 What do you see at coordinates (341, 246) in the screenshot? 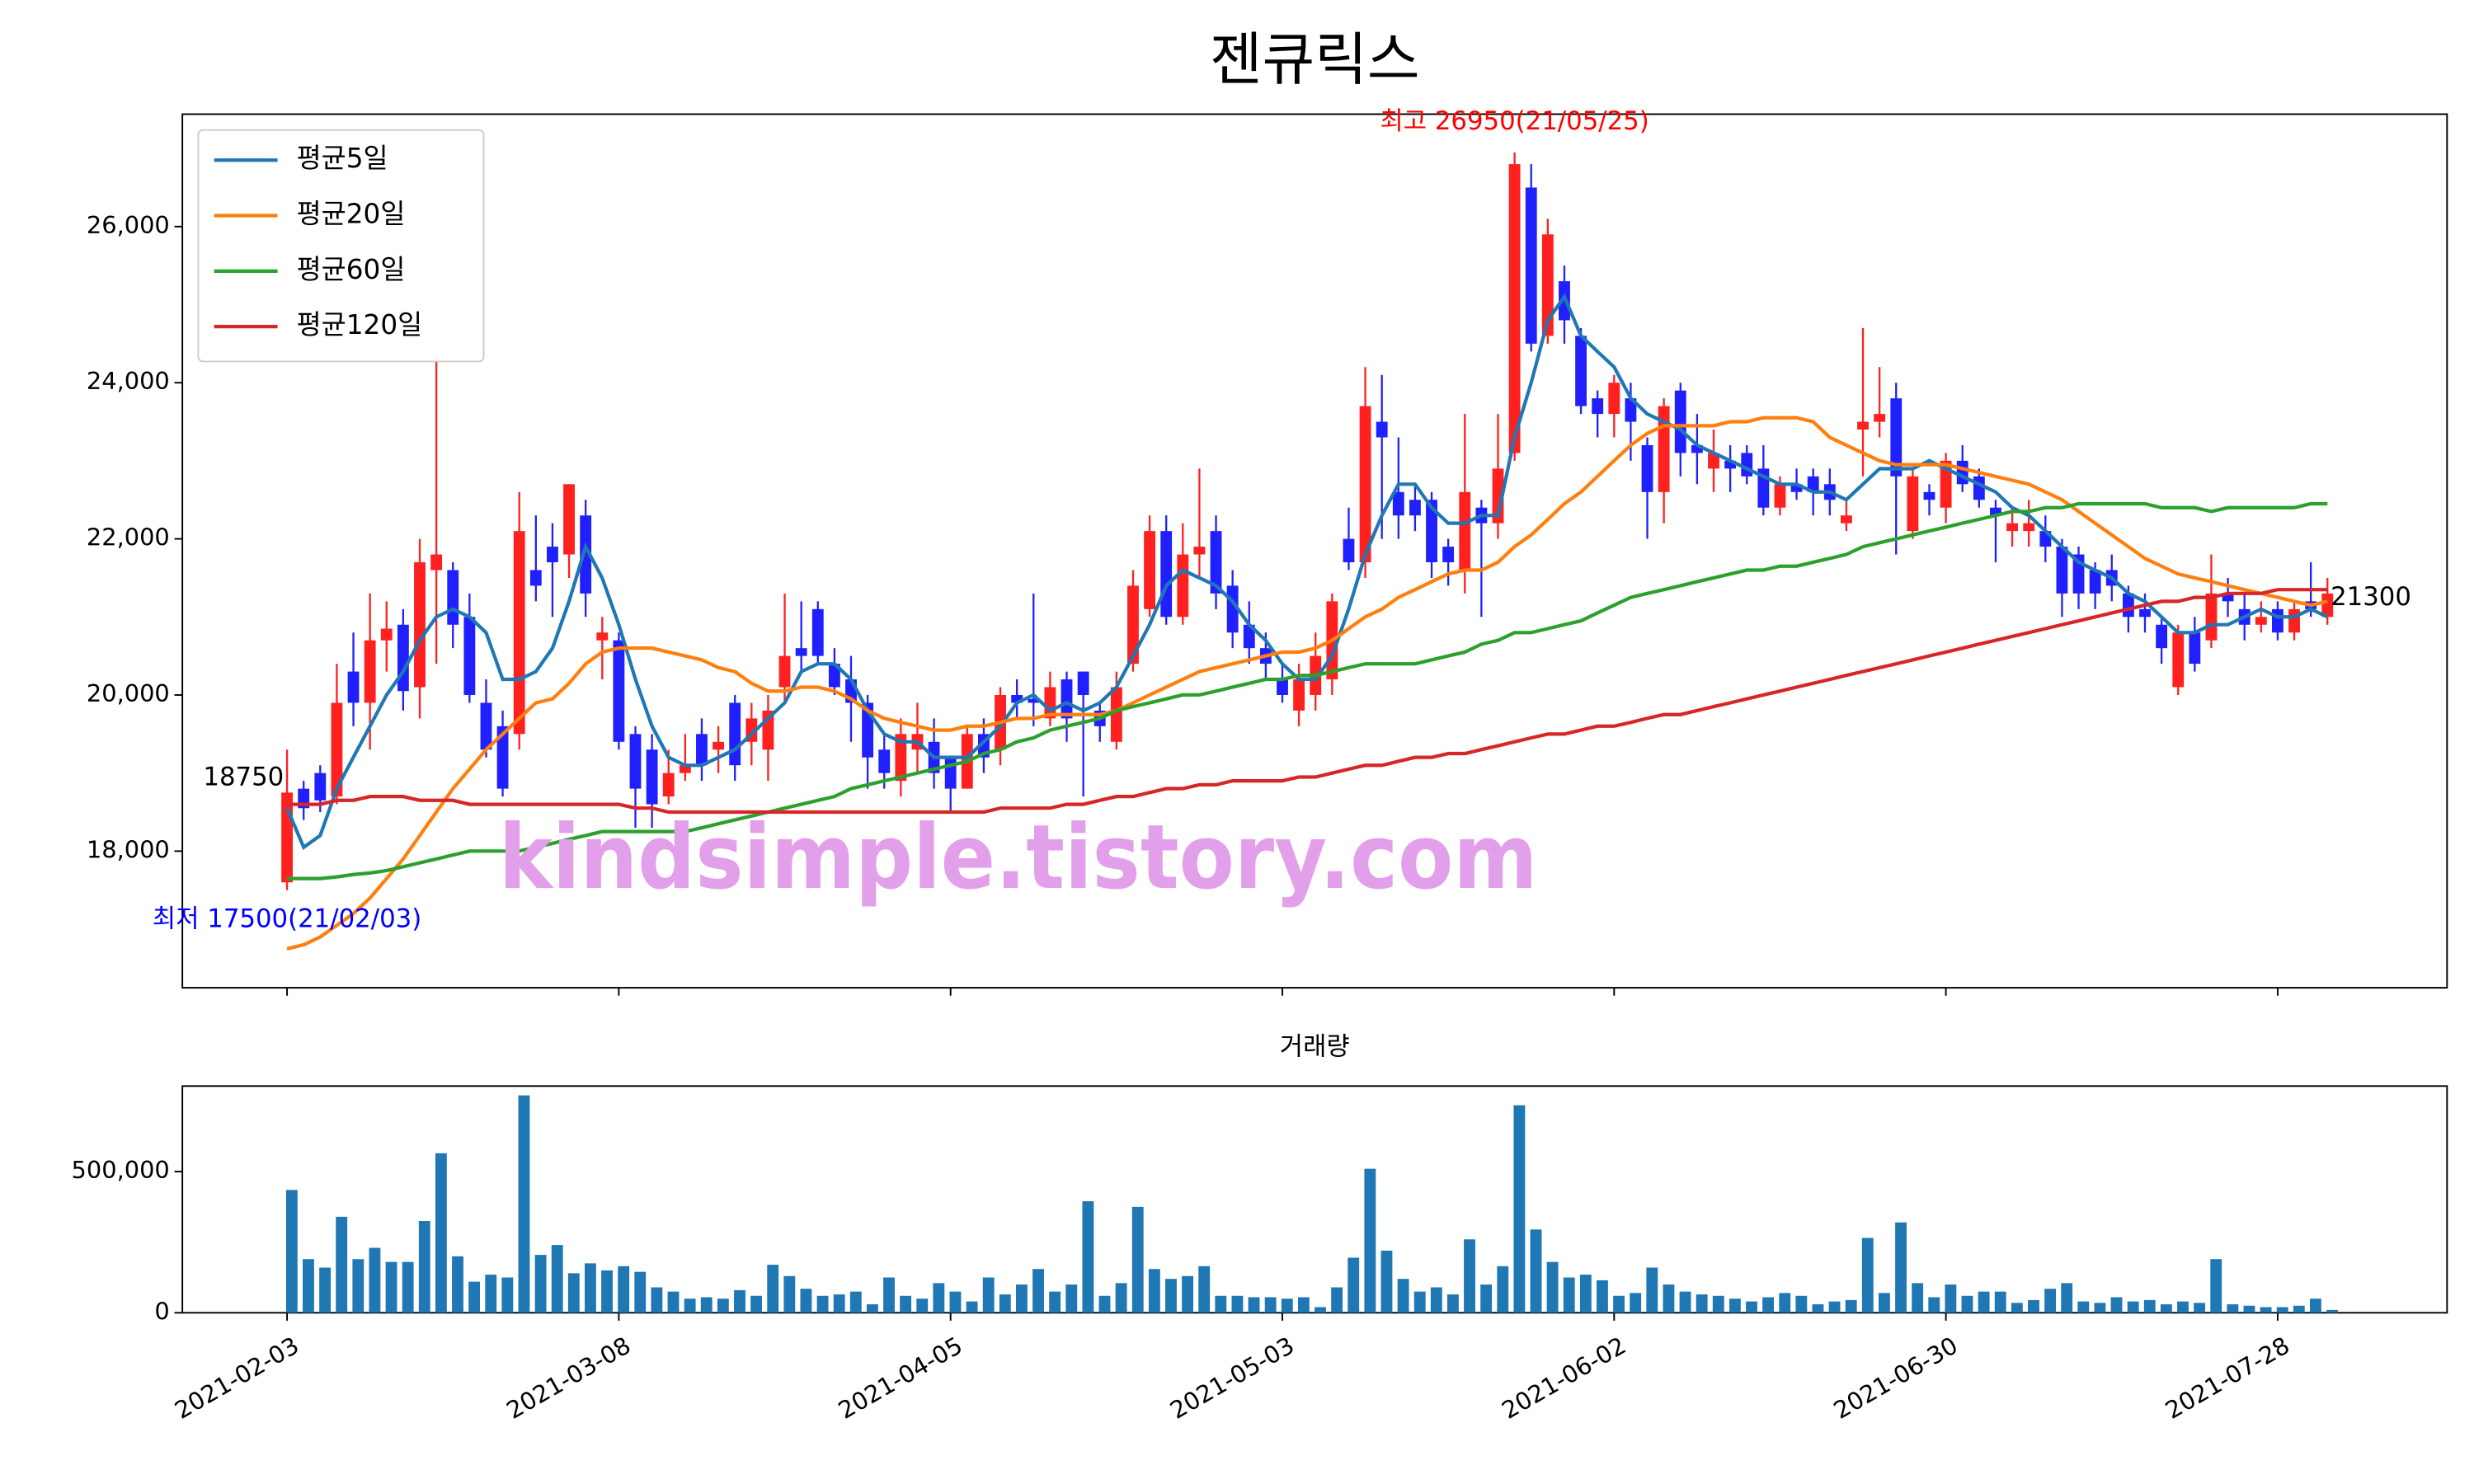
I see `legend-box` at bounding box center [341, 246].